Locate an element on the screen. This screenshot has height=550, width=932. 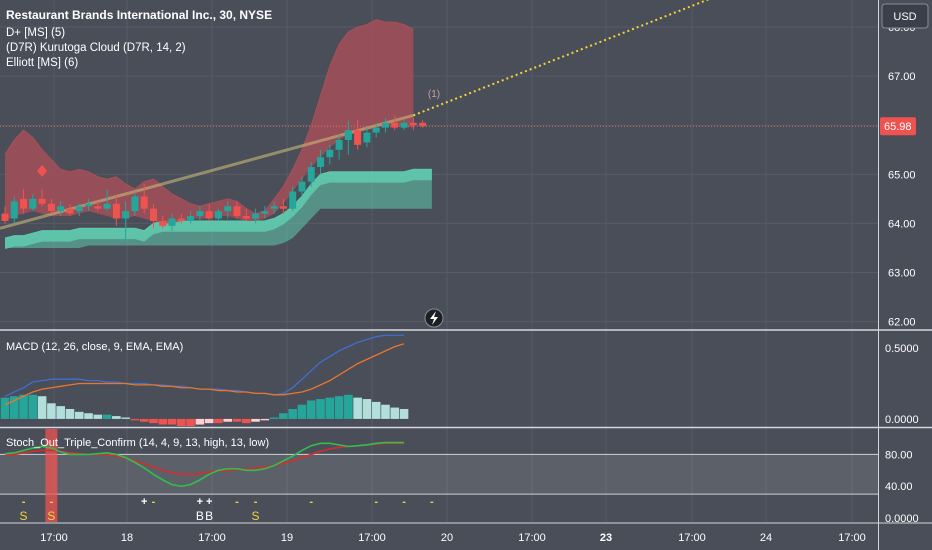
price-axis-label: 65.00 is located at coordinates (902, 175).